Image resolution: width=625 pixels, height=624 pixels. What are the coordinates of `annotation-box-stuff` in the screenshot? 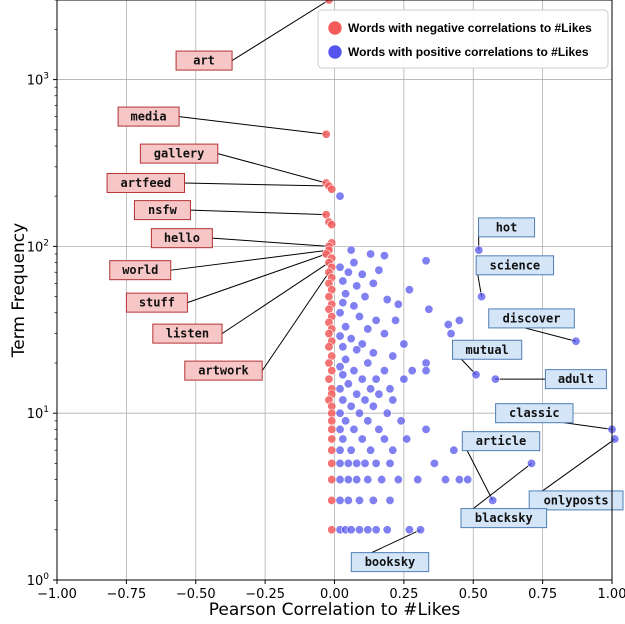 It's located at (156, 302).